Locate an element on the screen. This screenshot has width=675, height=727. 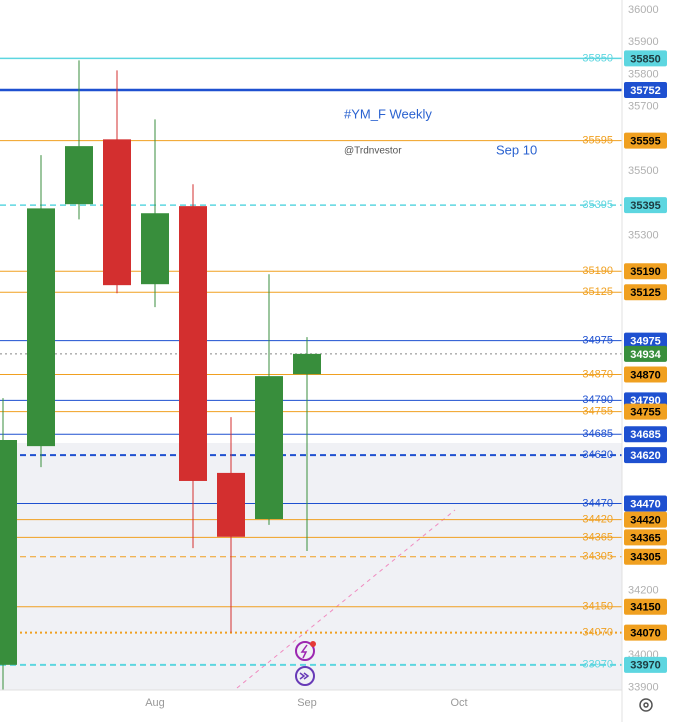
level-label: 35595 is located at coordinates (597, 141).